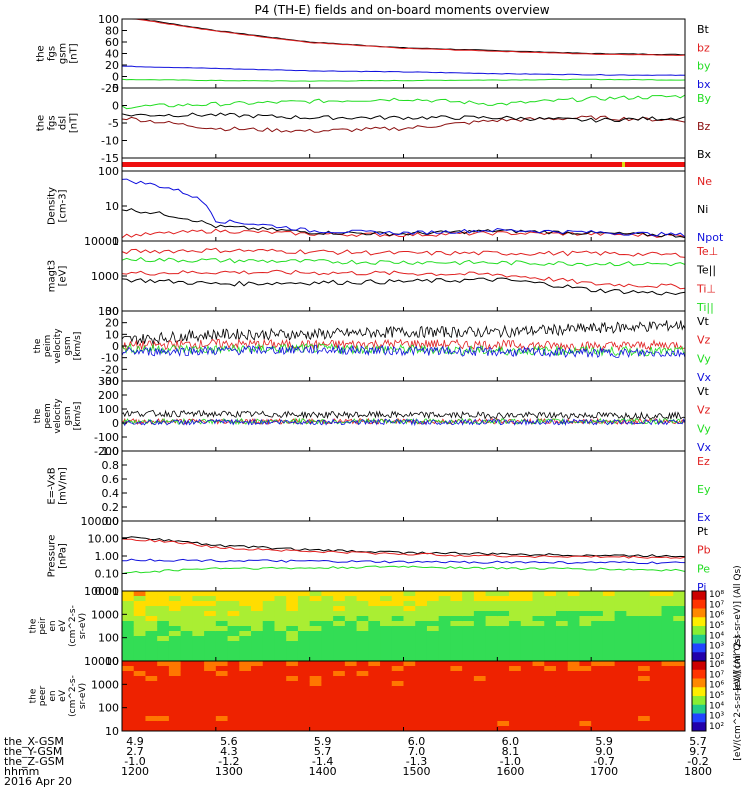  Describe the element at coordinates (716, 665) in the screenshot. I see `colorbar-tick-label: 10⁸` at that location.